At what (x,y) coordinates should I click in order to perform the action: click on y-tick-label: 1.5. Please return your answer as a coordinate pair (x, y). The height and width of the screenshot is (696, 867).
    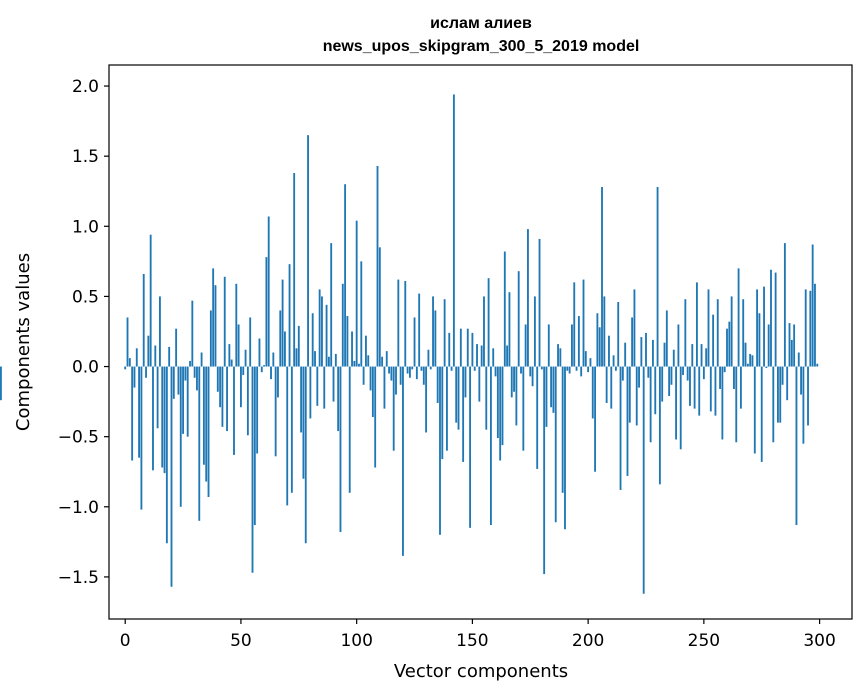
    Looking at the image, I should click on (85, 157).